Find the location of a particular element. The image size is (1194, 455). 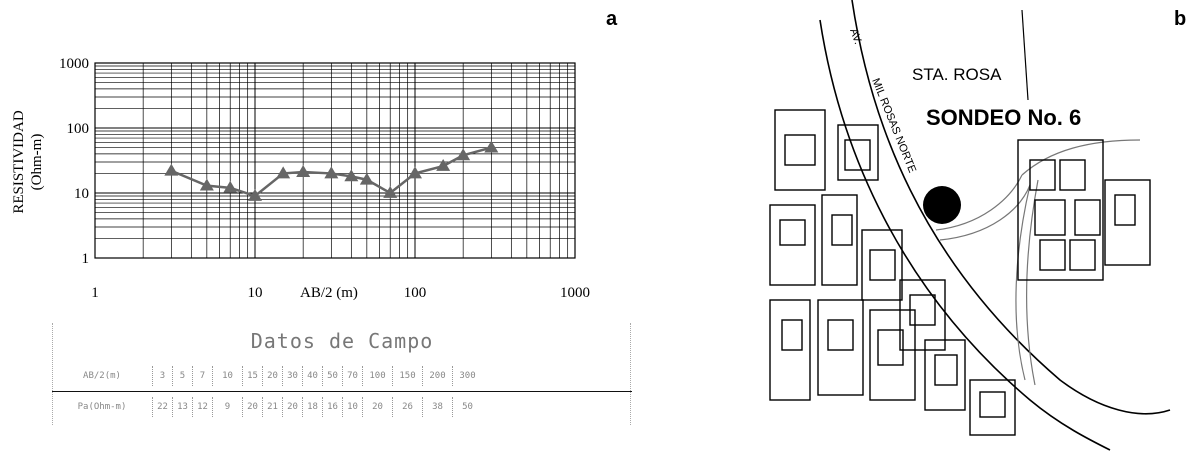

table-row-header: AB/2(m) is located at coordinates (102, 376).